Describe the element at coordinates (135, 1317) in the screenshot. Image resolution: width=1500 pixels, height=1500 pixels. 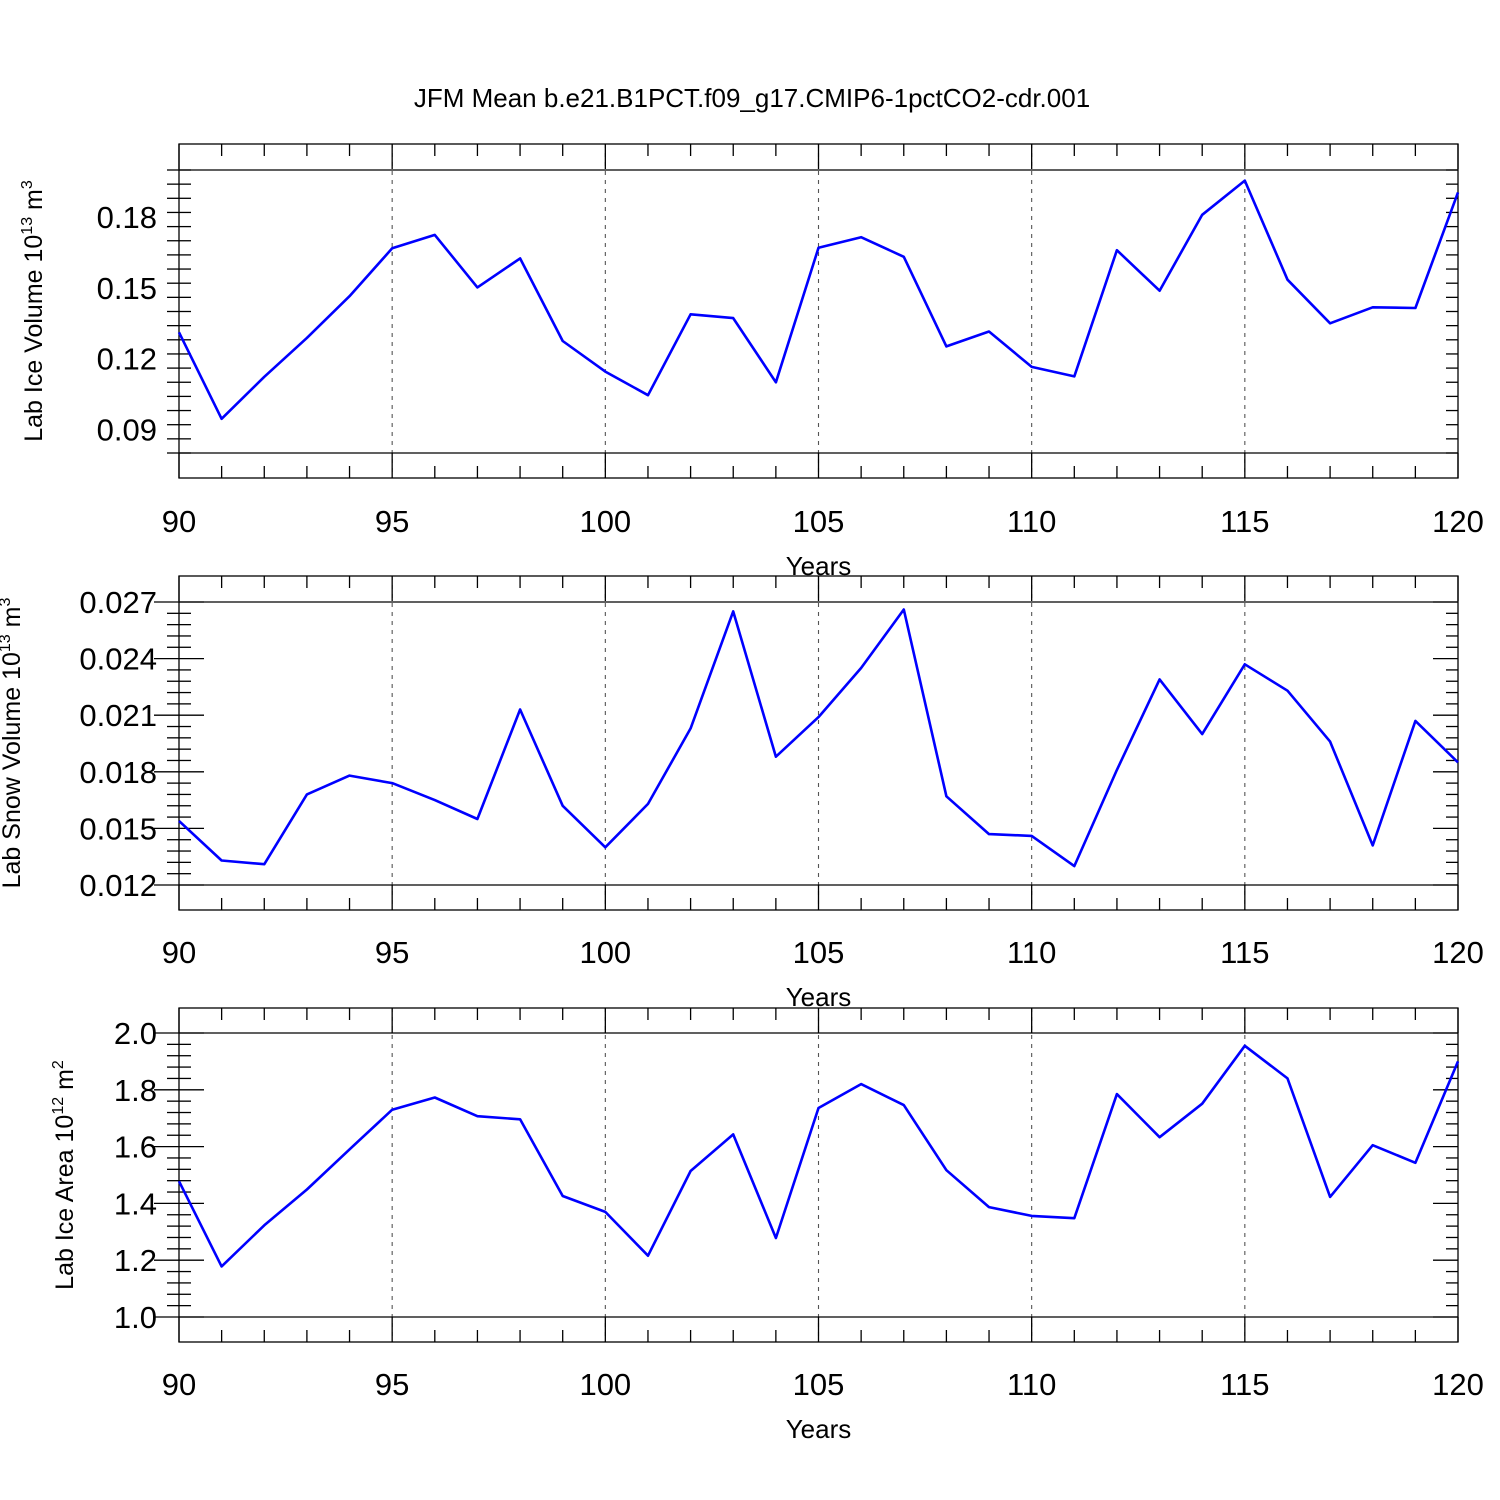
I see `y-tick-label: 1.0` at that location.